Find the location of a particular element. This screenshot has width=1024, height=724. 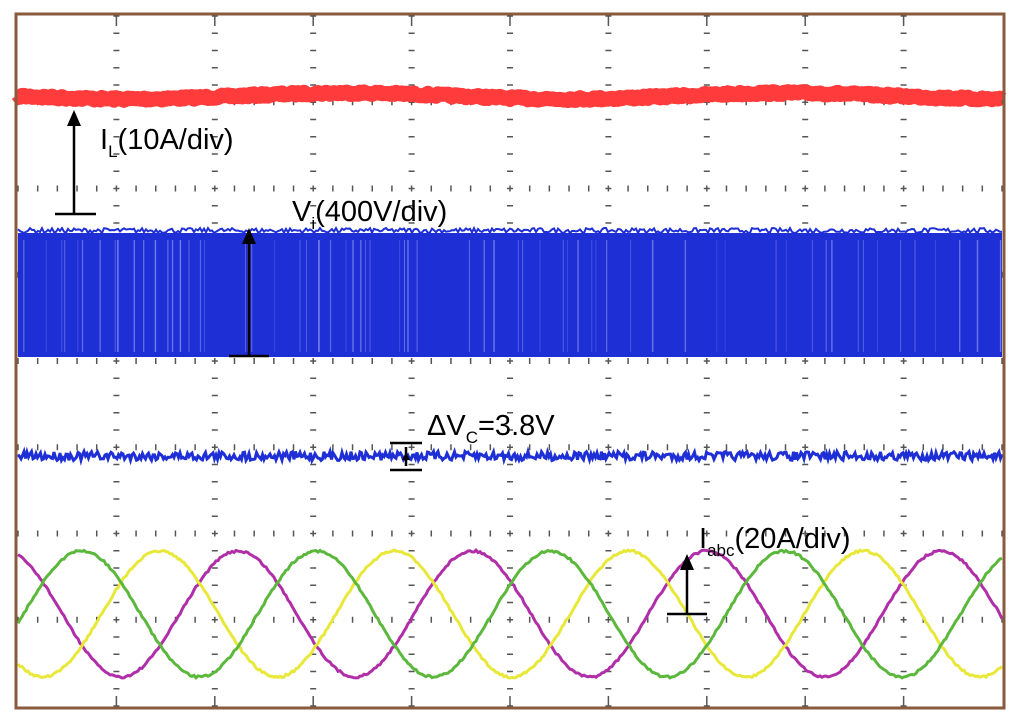

iabc-scale-marker is located at coordinates (687, 592).